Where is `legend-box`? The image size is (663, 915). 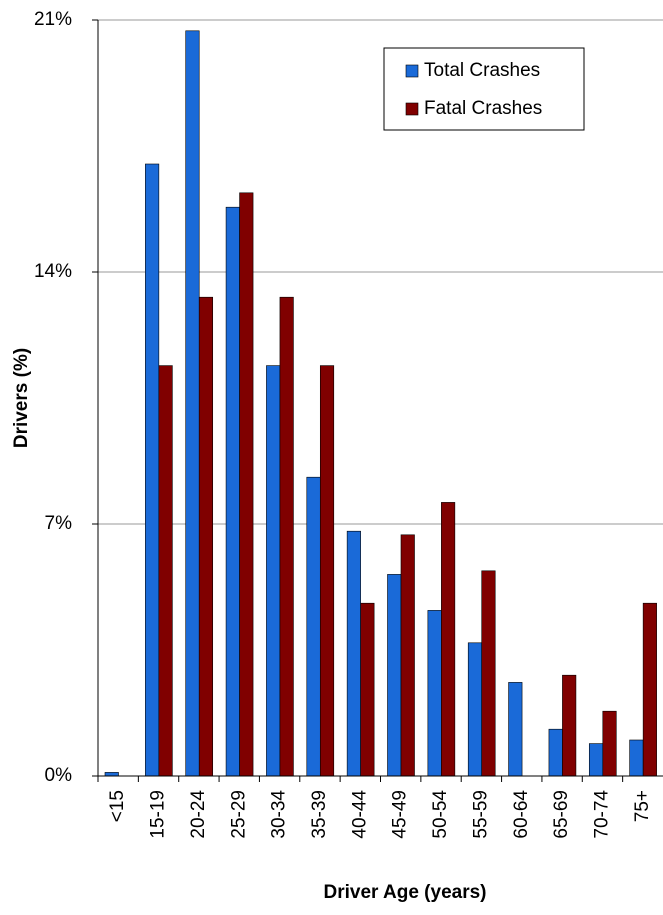 legend-box is located at coordinates (484, 89).